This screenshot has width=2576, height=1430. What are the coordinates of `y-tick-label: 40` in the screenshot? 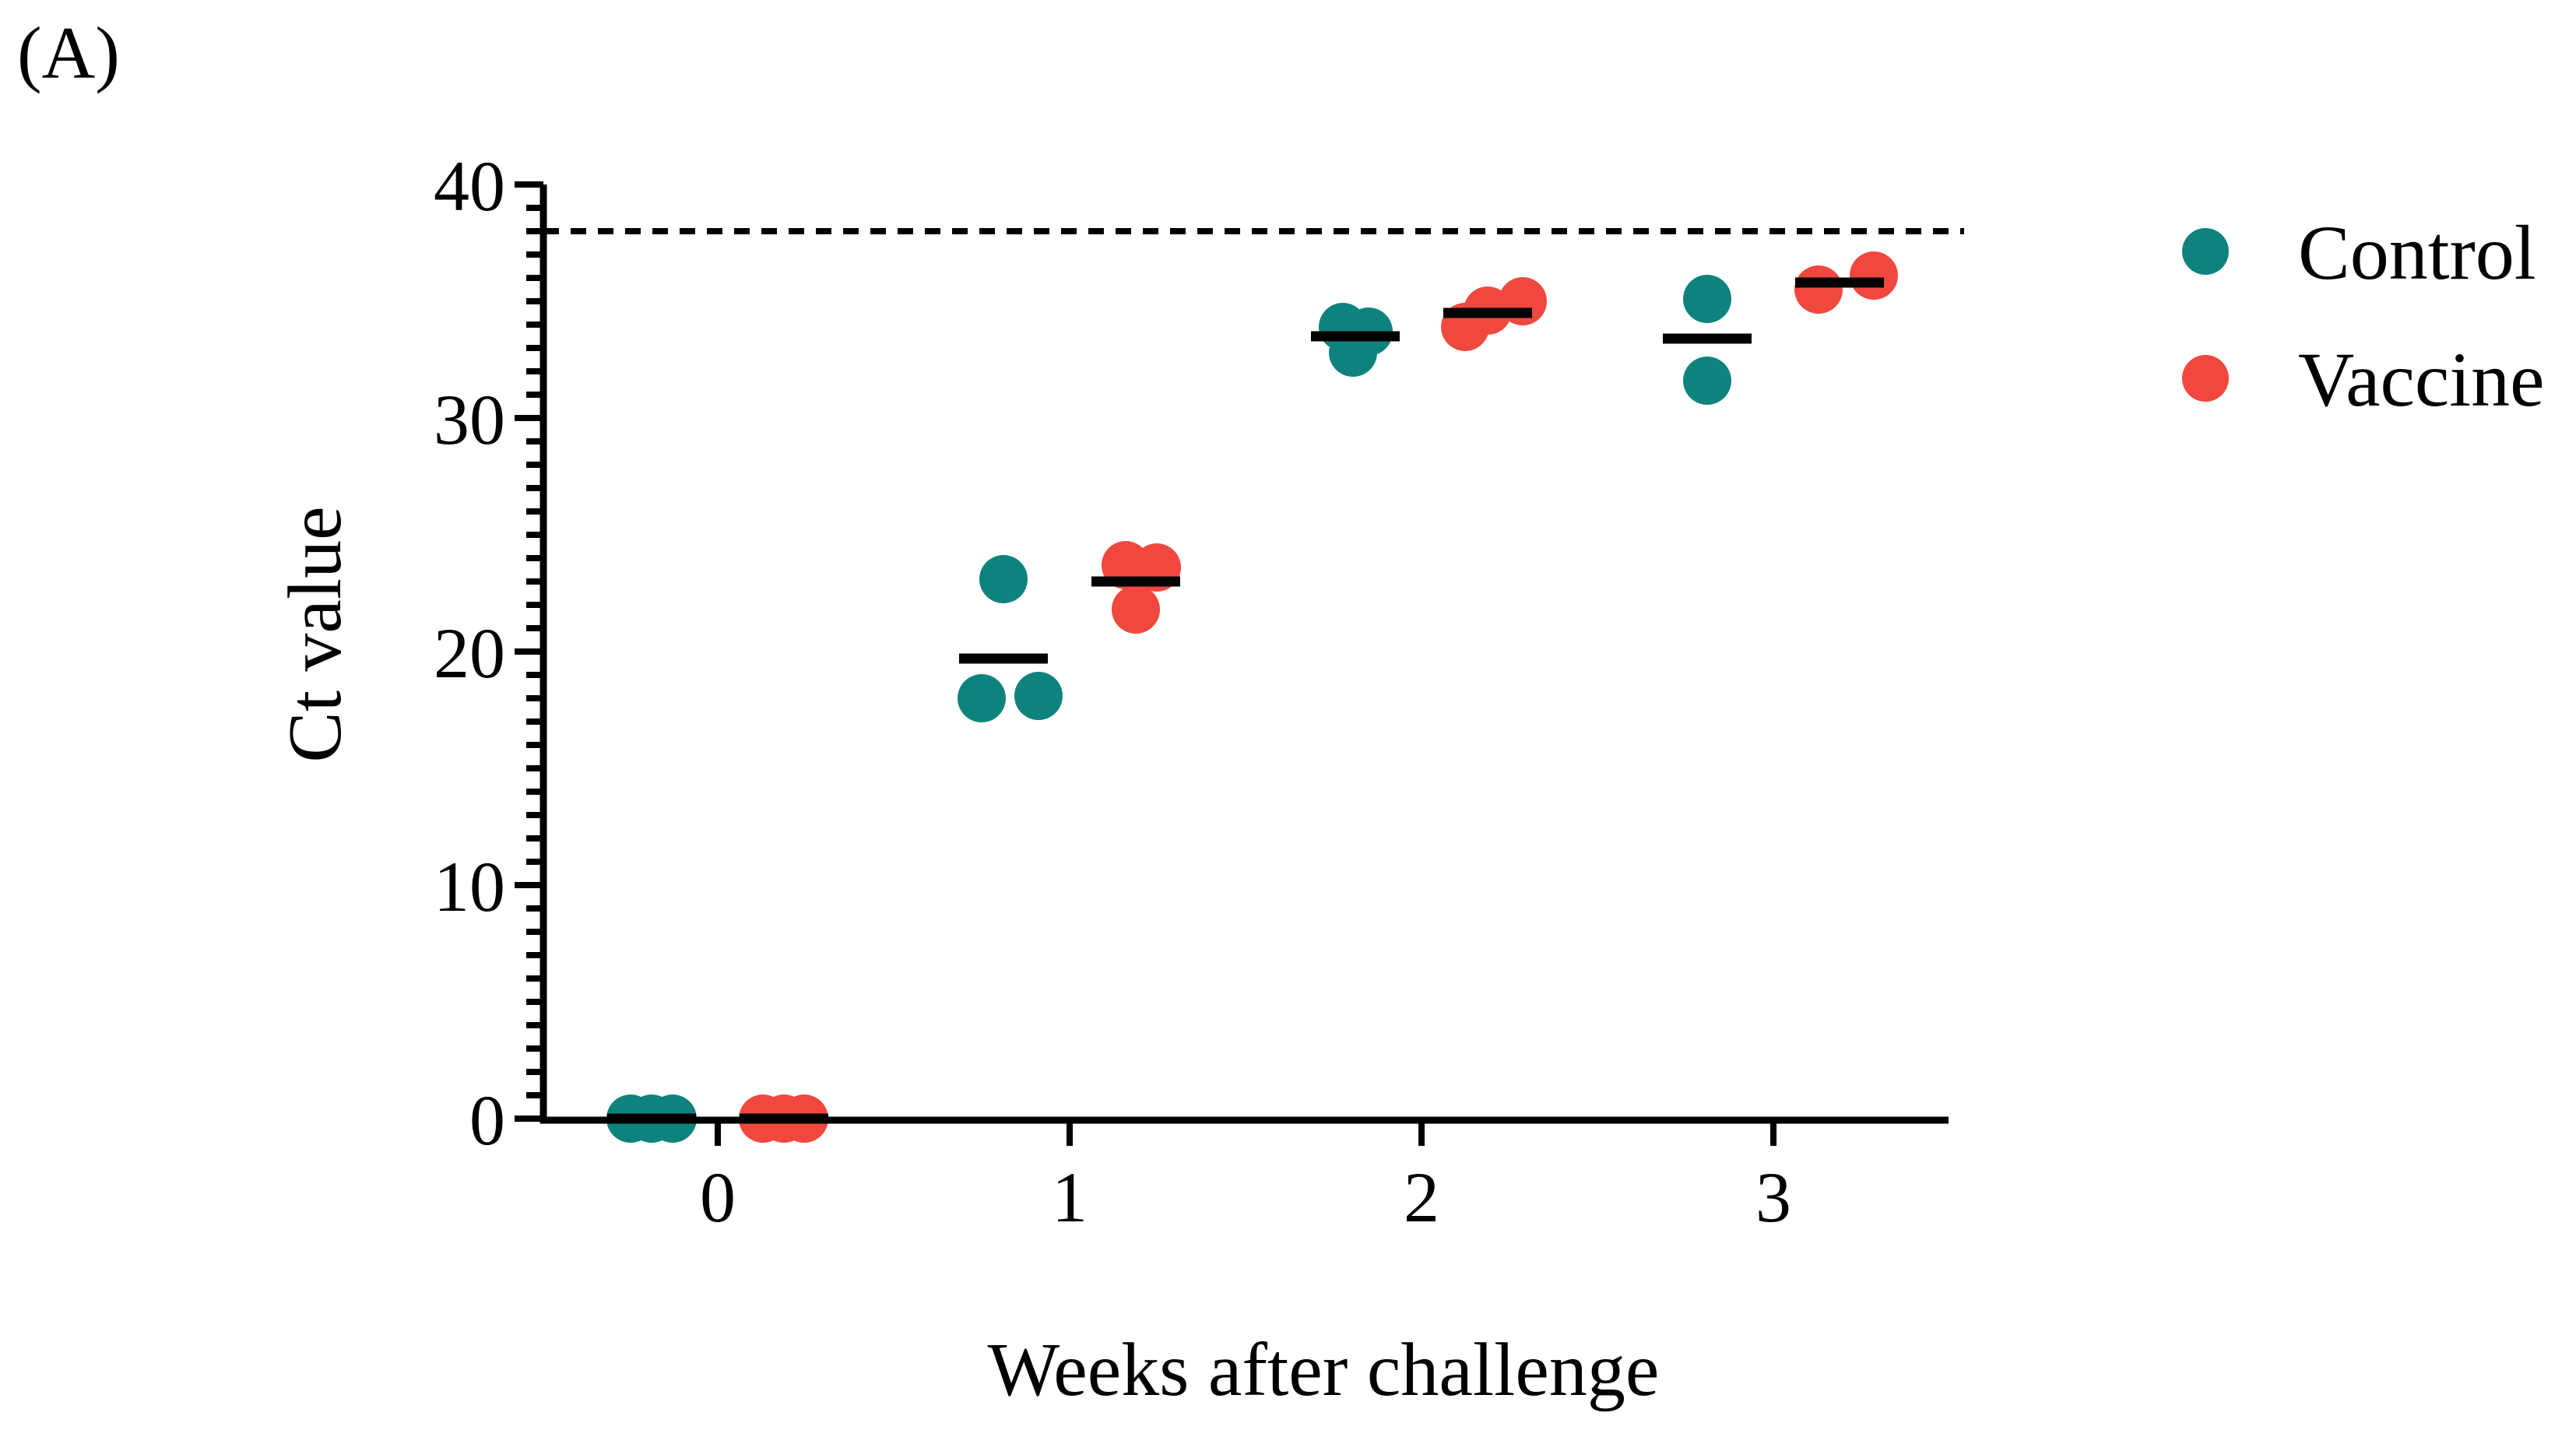 It's located at (469, 186).